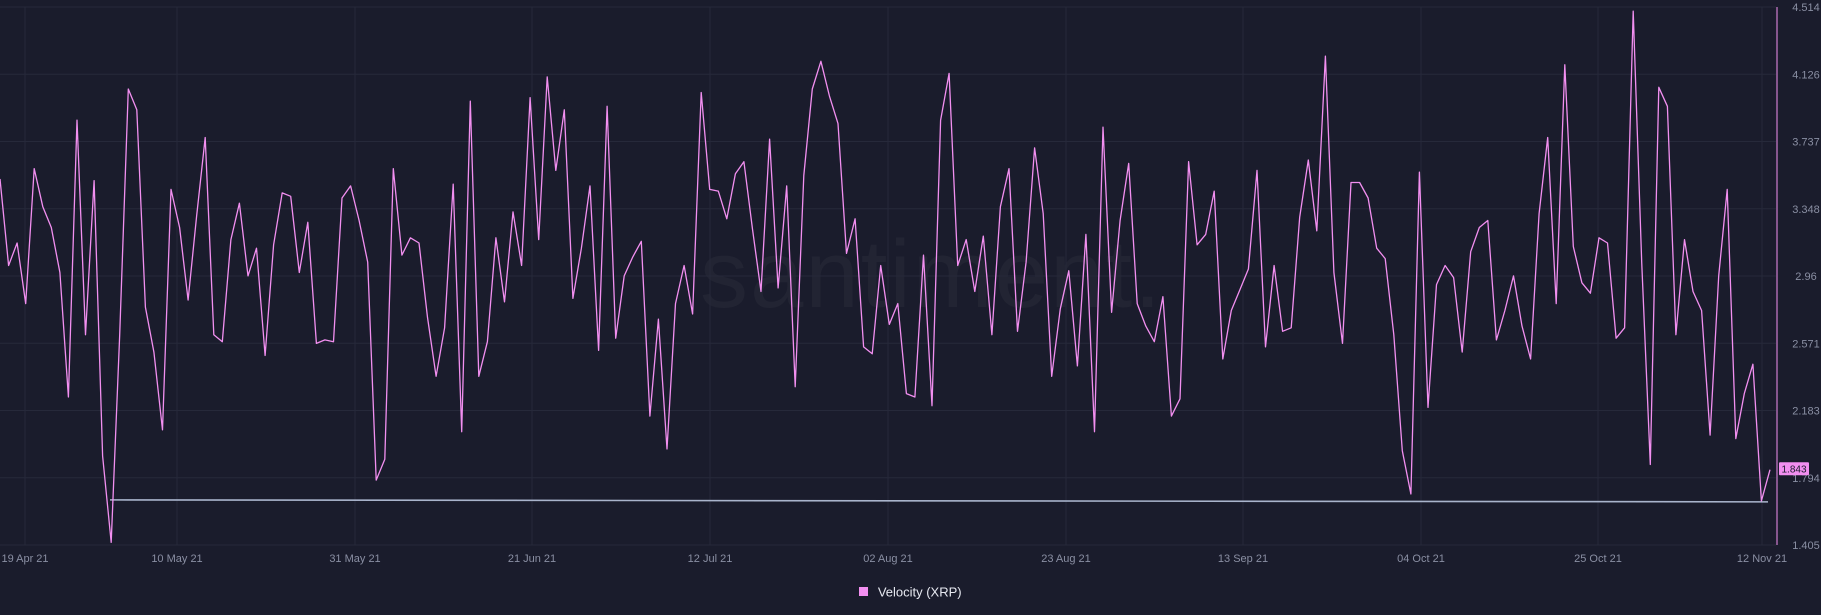 This screenshot has width=1821, height=615. What do you see at coordinates (1066, 559) in the screenshot?
I see `x-tick-label: 23 Aug 21` at bounding box center [1066, 559].